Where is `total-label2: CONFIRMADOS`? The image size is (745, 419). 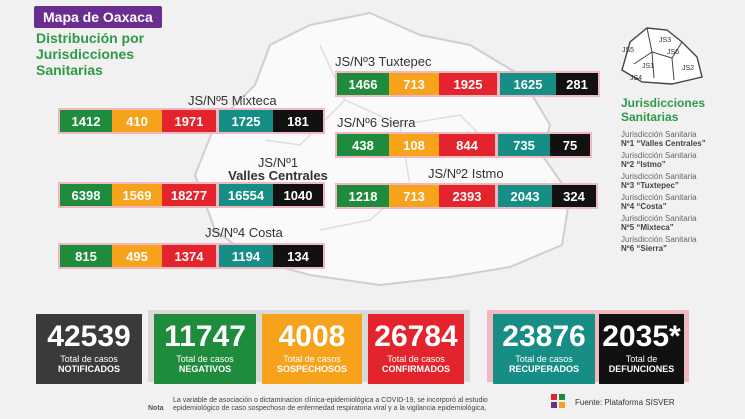 total-label2: CONFIRMADOS is located at coordinates (416, 369).